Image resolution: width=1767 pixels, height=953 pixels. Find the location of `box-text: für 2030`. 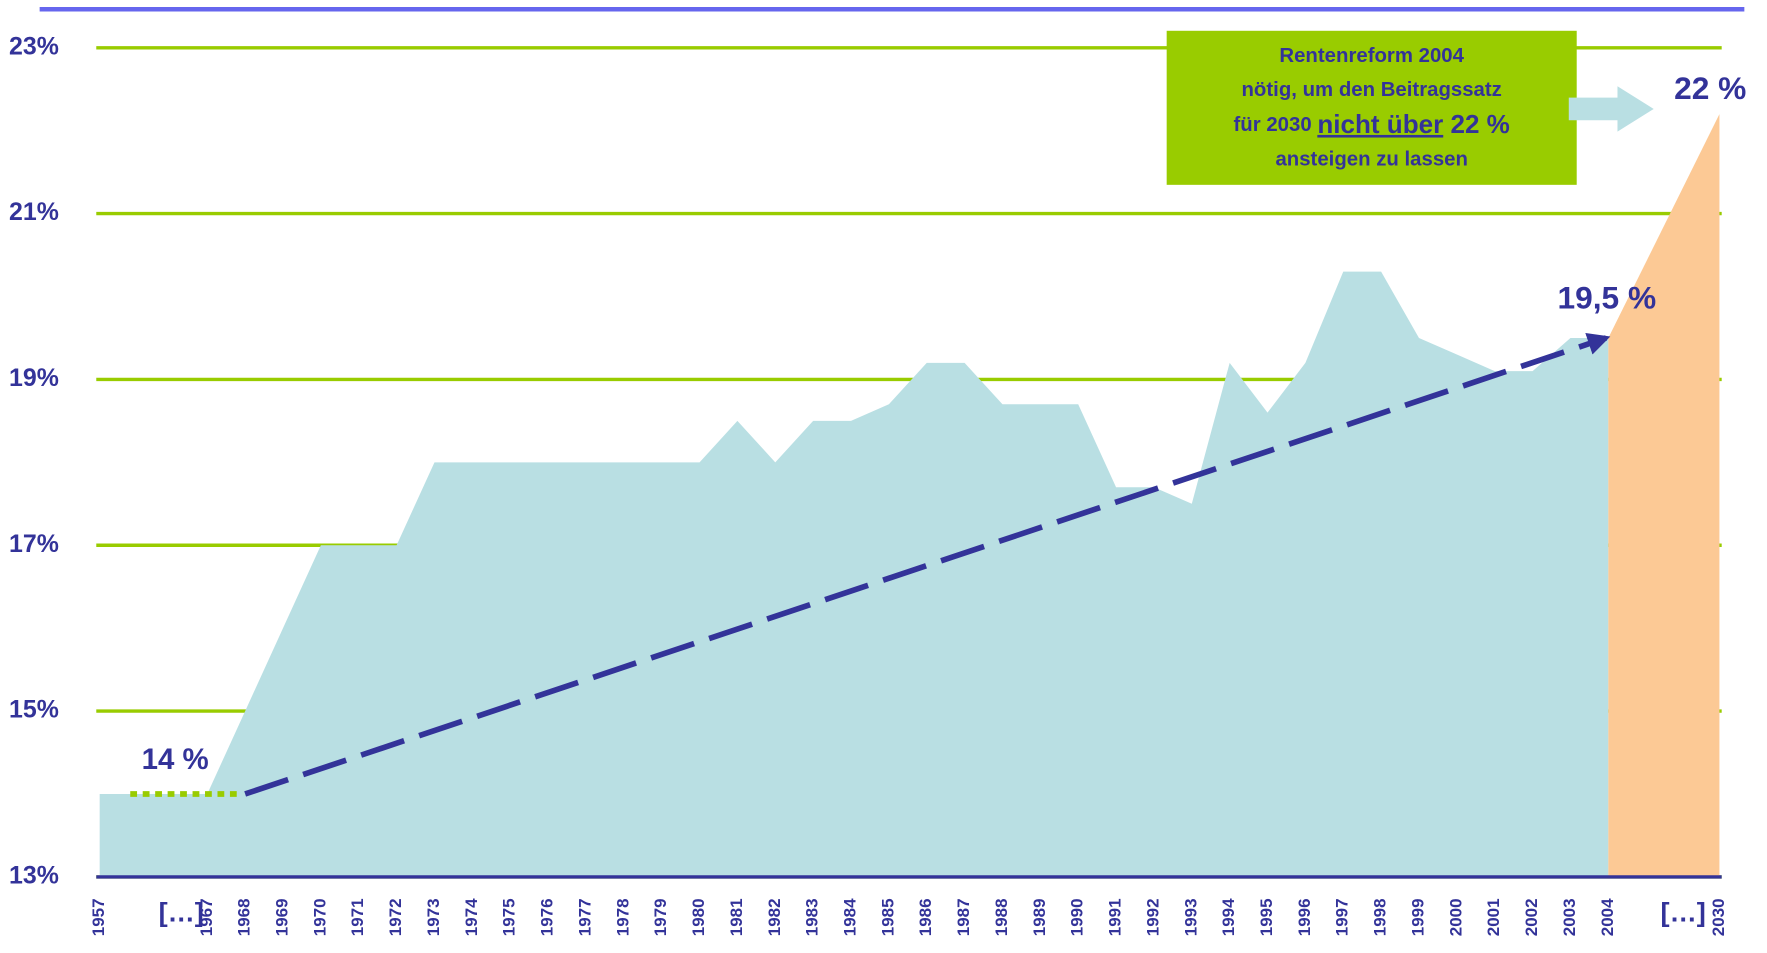

box-text: für 2030 is located at coordinates (1276, 125).